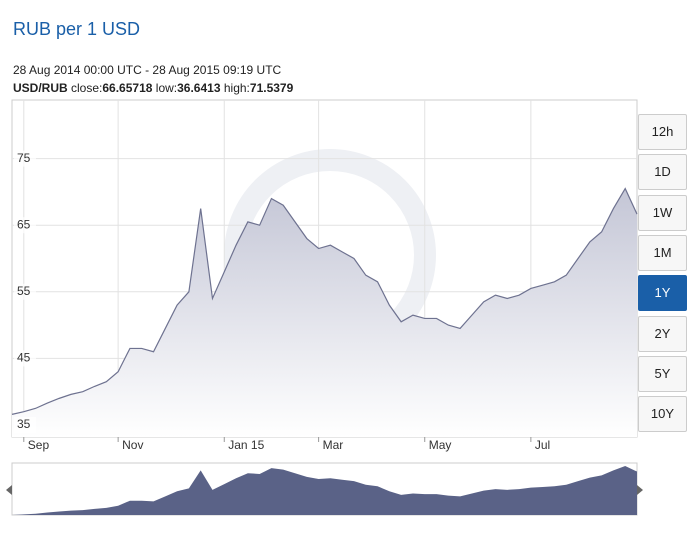 The image size is (700, 538). Describe the element at coordinates (324, 490) in the screenshot. I see `navigator-area` at that location.